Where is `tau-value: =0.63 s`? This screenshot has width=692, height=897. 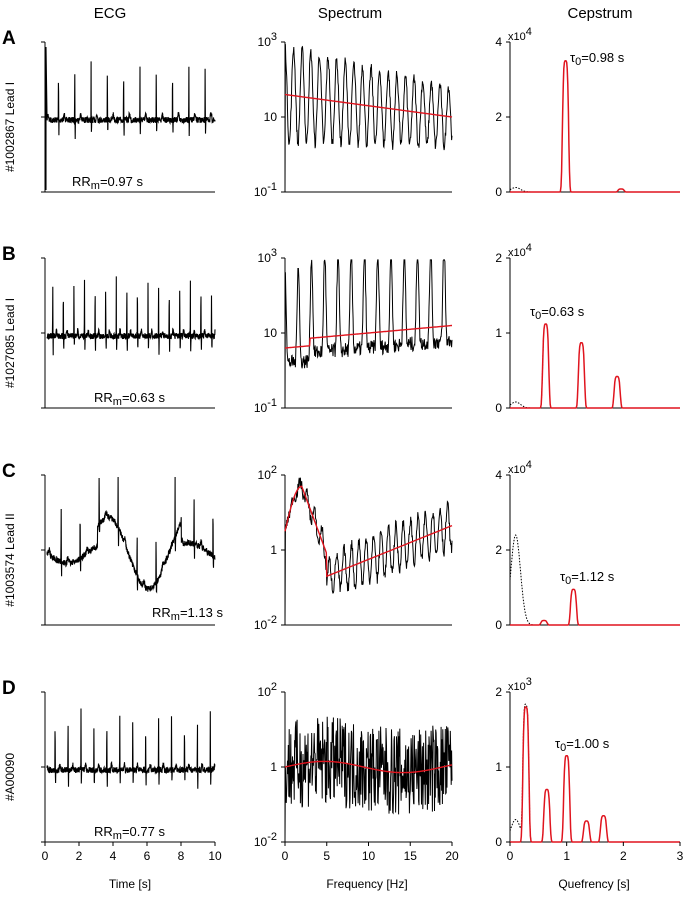
tau-value: =0.63 s is located at coordinates (563, 311).